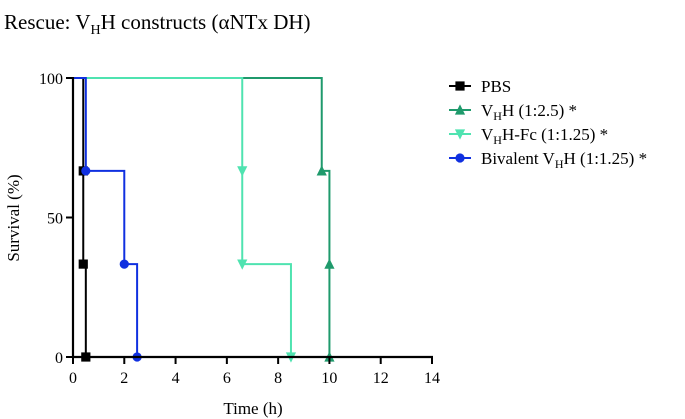 This screenshot has height=419, width=685. What do you see at coordinates (432, 378) in the screenshot?
I see `x-tick-label: 14` at bounding box center [432, 378].